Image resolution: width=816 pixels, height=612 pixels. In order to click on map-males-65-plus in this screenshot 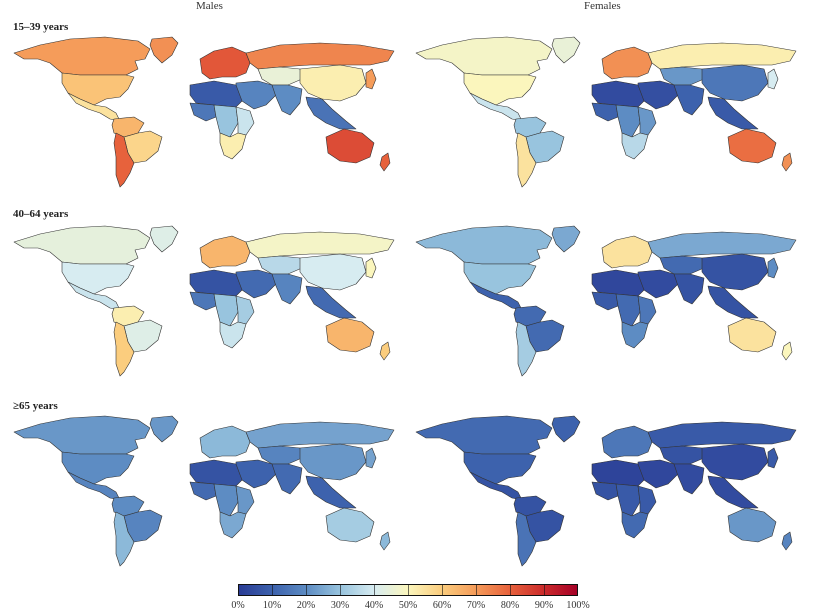, I will do `click(204, 491)`.